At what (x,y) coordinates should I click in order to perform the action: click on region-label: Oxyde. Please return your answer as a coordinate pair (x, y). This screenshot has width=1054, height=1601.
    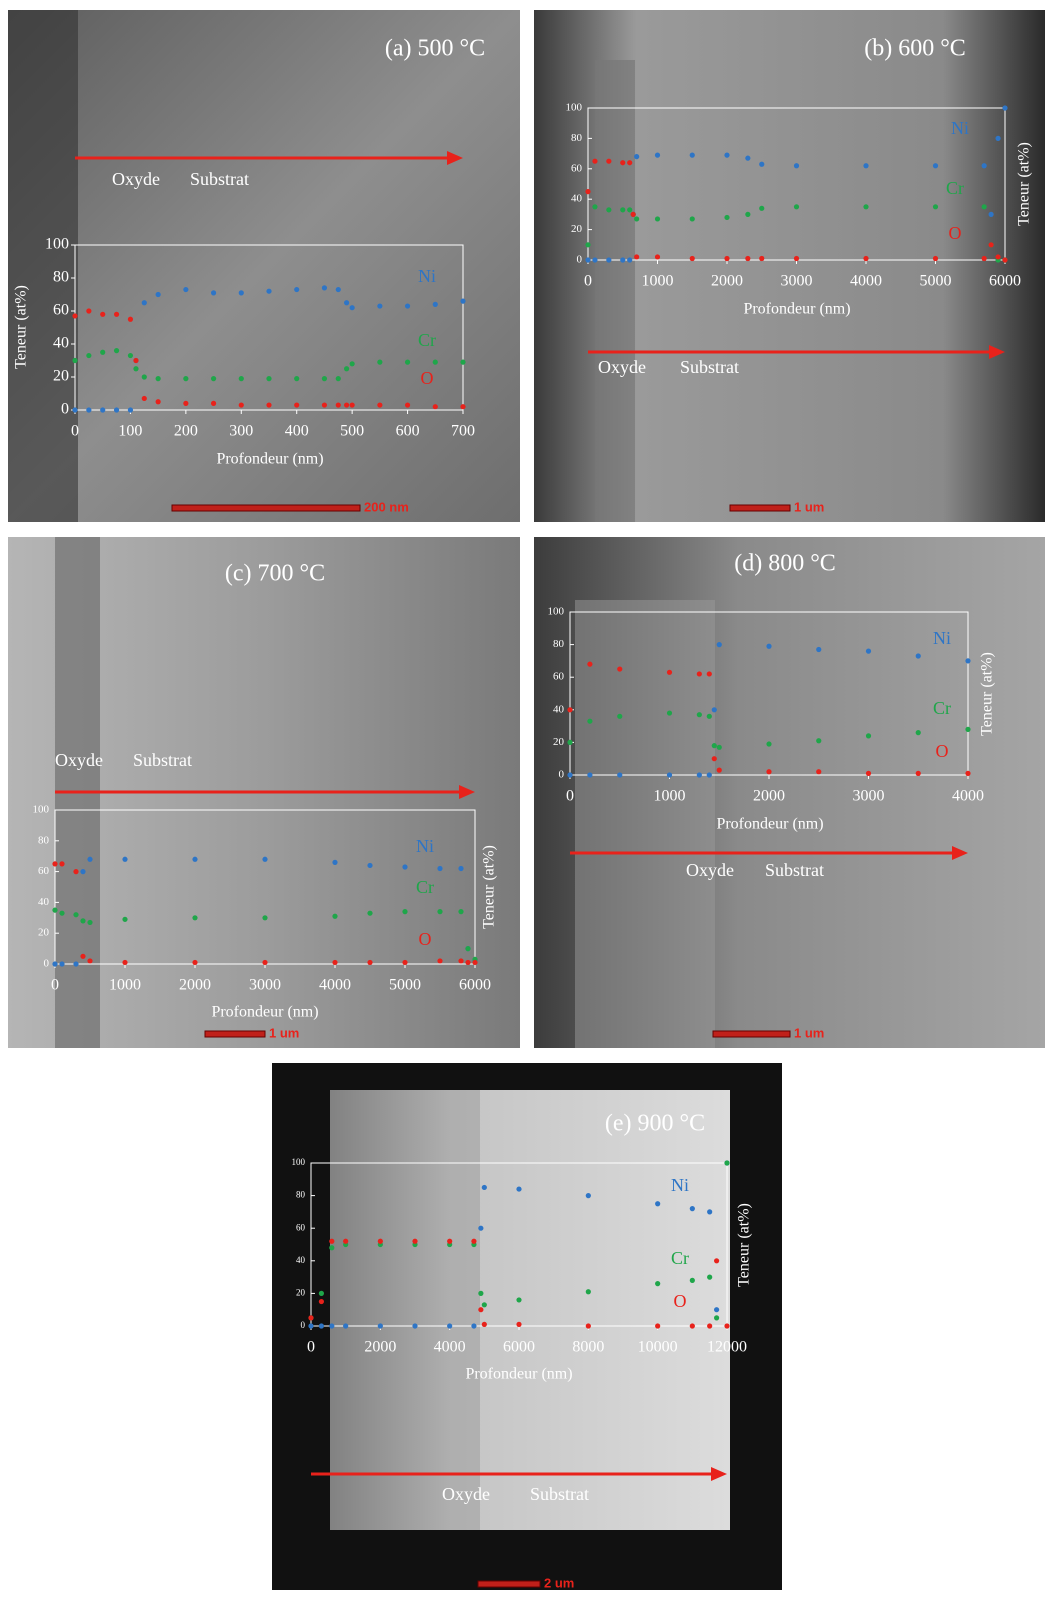
    Looking at the image, I should click on (79, 760).